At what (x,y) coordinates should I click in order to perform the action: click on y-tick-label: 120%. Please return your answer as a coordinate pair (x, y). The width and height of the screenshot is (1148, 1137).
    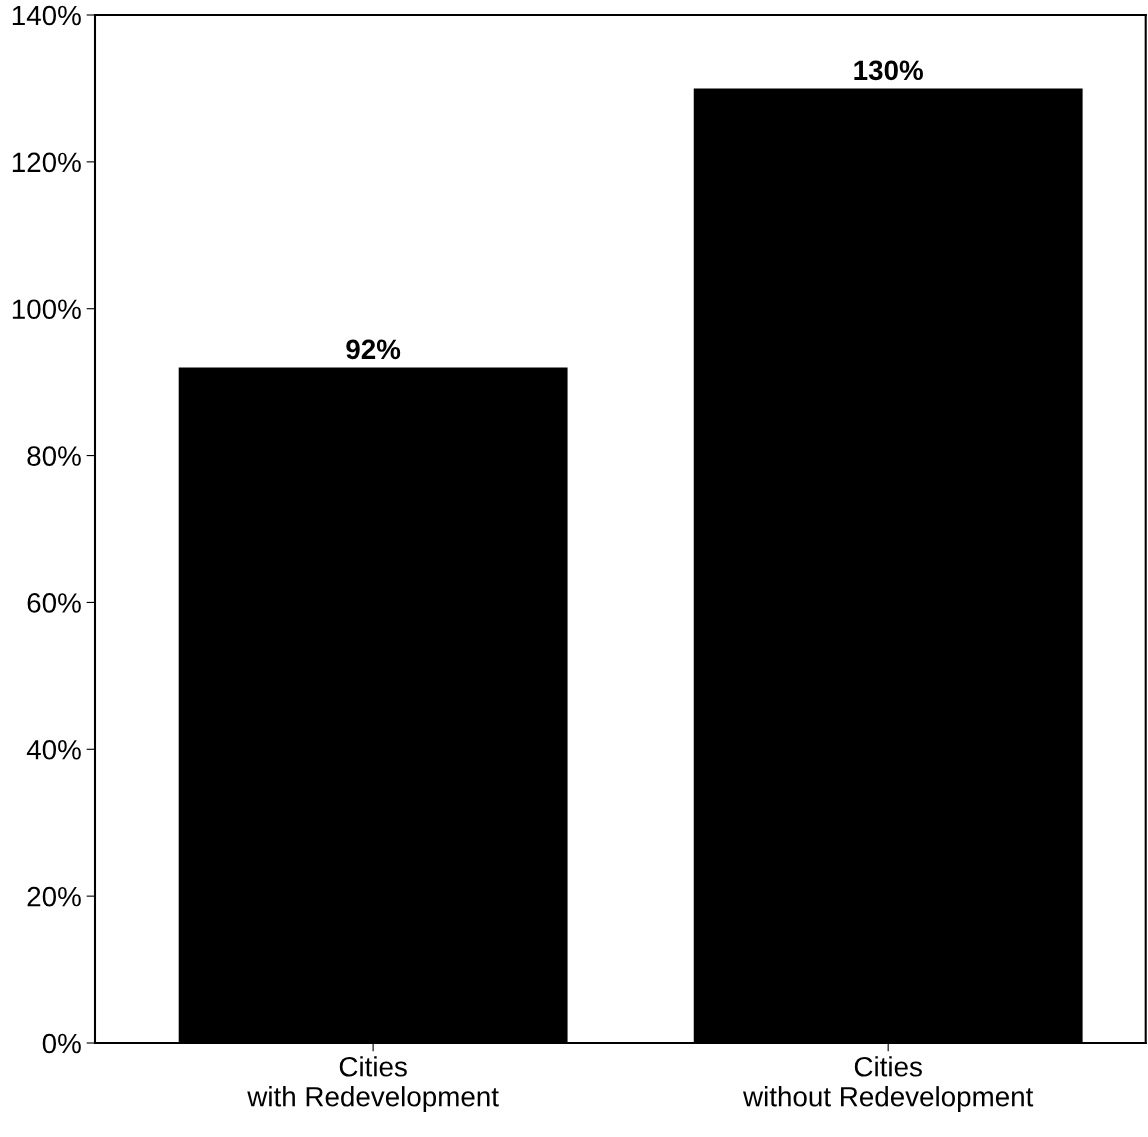
    Looking at the image, I should click on (46, 162).